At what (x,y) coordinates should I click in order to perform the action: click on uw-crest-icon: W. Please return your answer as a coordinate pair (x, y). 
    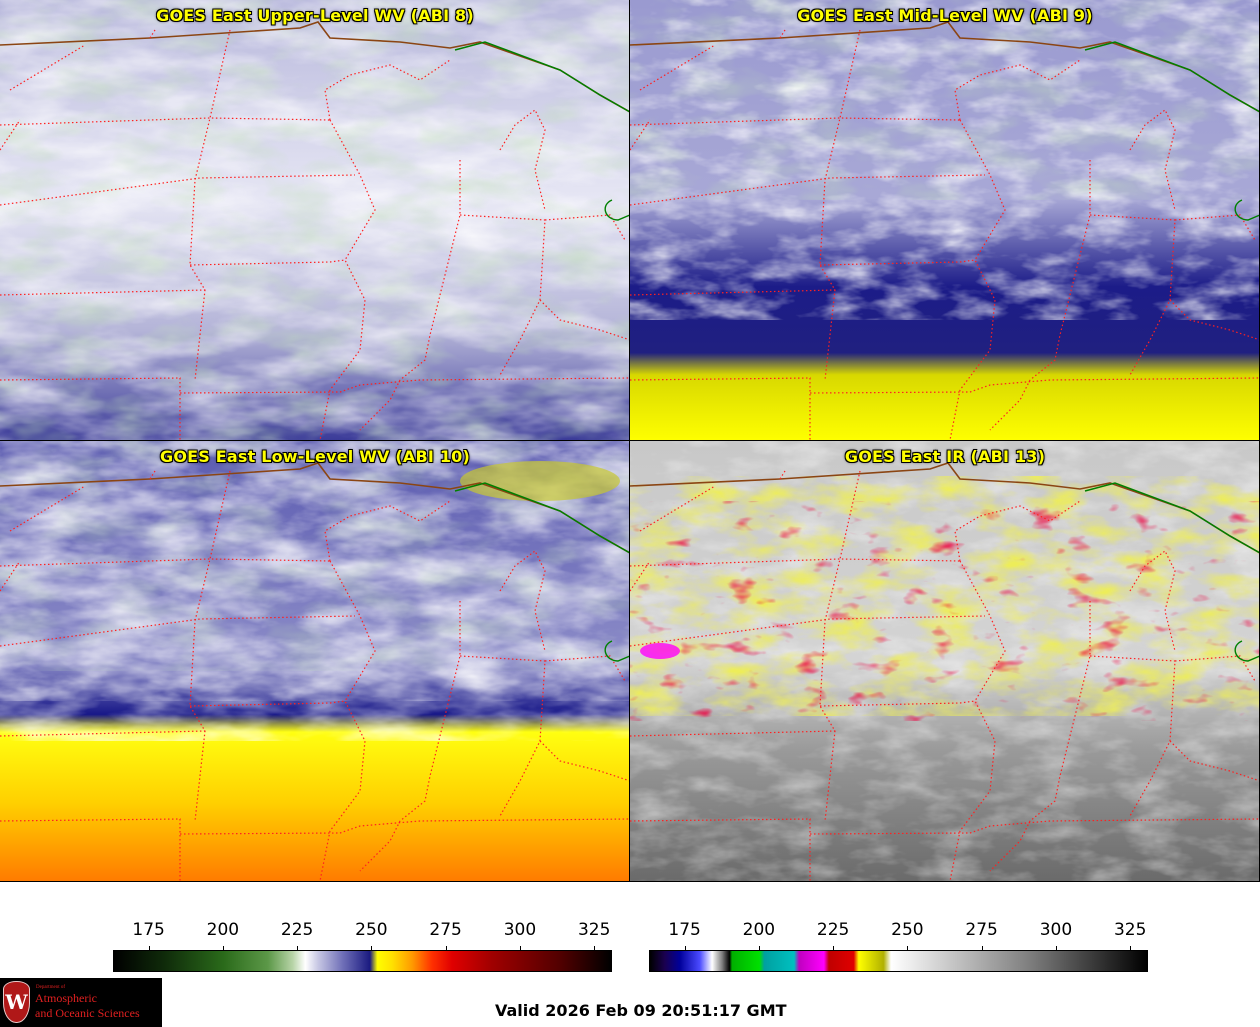
    Looking at the image, I should click on (16, 1002).